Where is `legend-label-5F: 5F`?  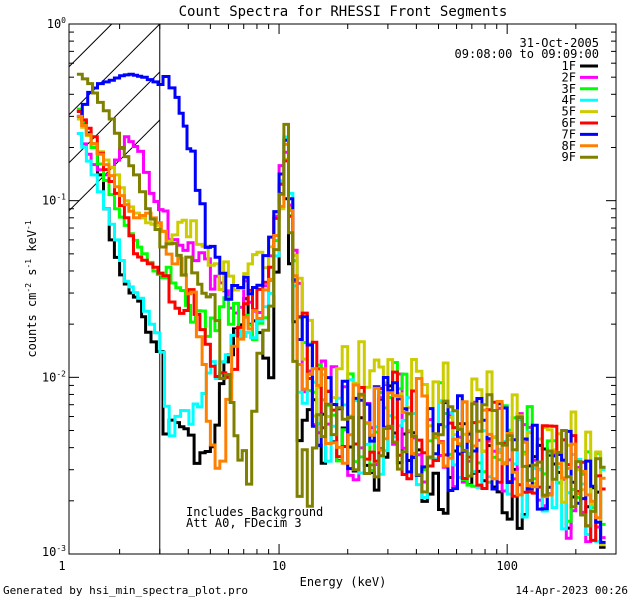
legend-label-5F: 5F is located at coordinates (569, 112).